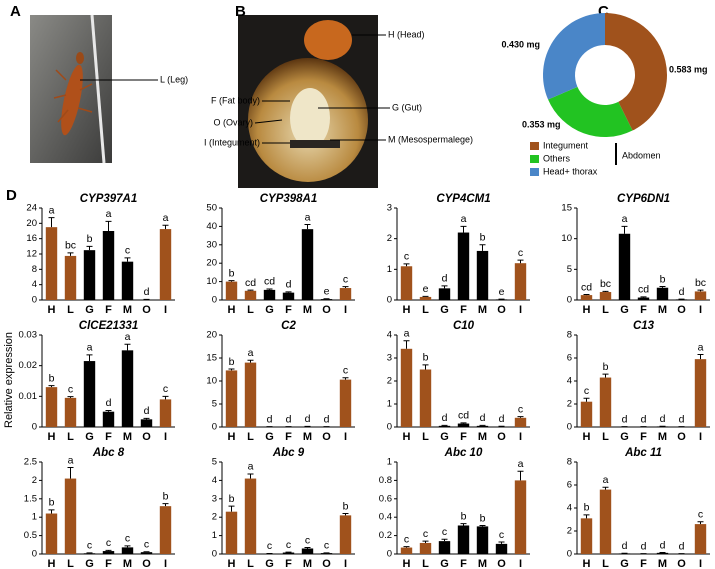  What do you see at coordinates (288, 453) in the screenshot?
I see `chart-title: Abc 9` at bounding box center [288, 453].